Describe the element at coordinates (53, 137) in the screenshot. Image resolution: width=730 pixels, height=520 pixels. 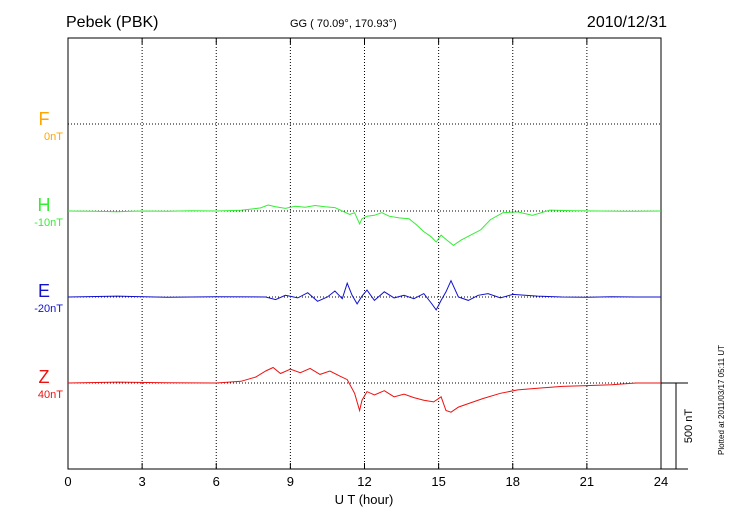
I see `component-offset-f: 0nT` at that location.